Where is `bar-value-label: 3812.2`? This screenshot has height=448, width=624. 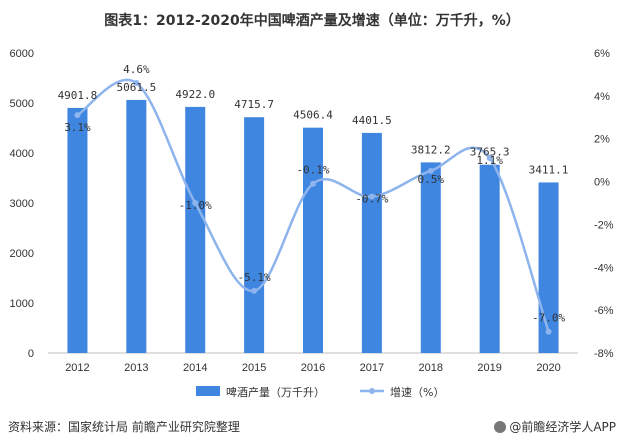 bar-value-label: 3812.2 is located at coordinates (431, 149).